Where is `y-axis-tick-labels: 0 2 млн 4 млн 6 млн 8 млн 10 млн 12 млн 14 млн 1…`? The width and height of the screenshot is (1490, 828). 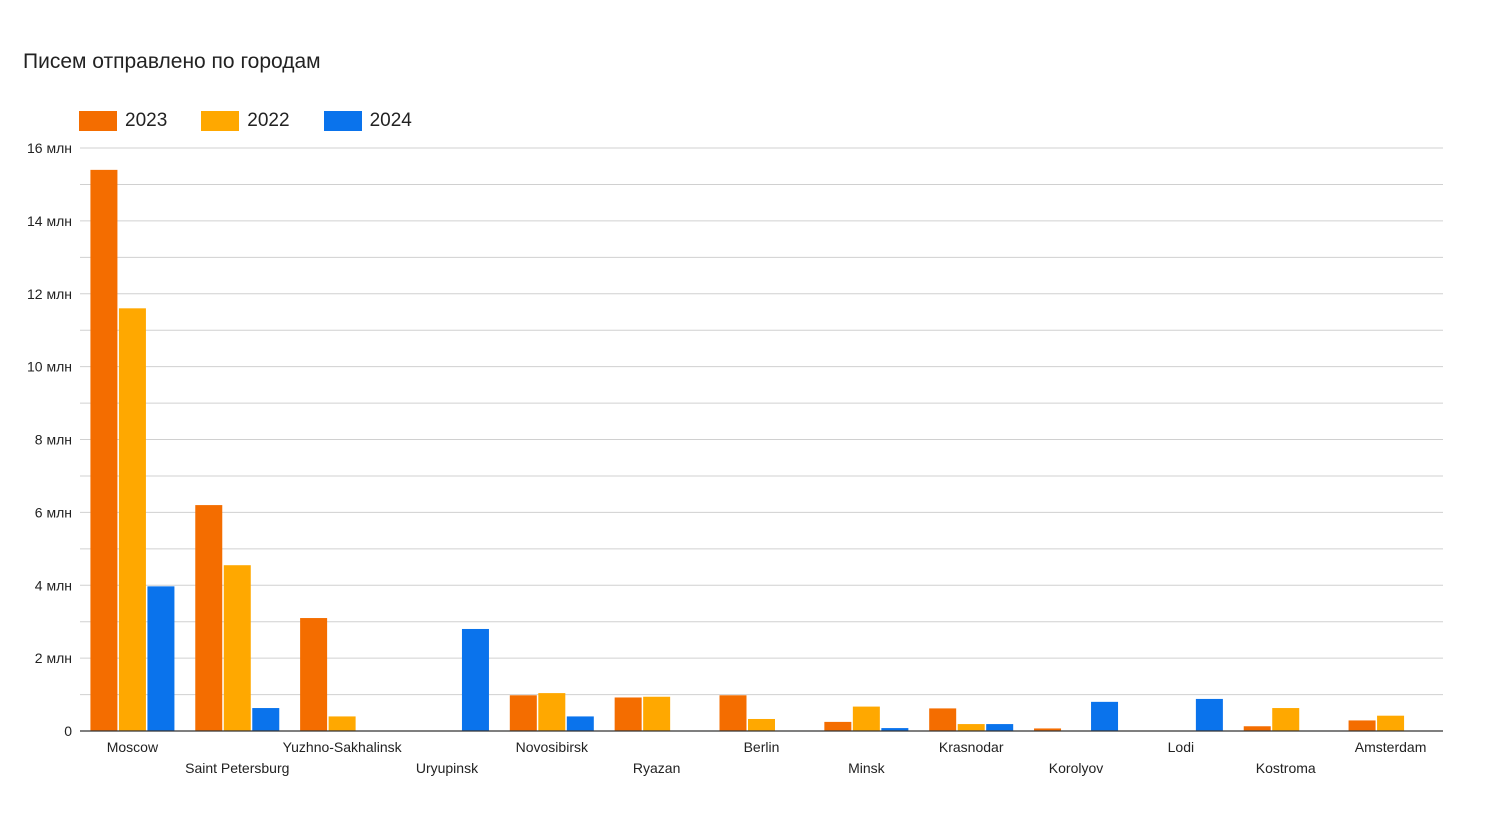 y-axis-tick-labels: 0 2 млн 4 млн 6 млн 8 млн 10 млн 12 млн 14 млн 1… is located at coordinates (49, 439).